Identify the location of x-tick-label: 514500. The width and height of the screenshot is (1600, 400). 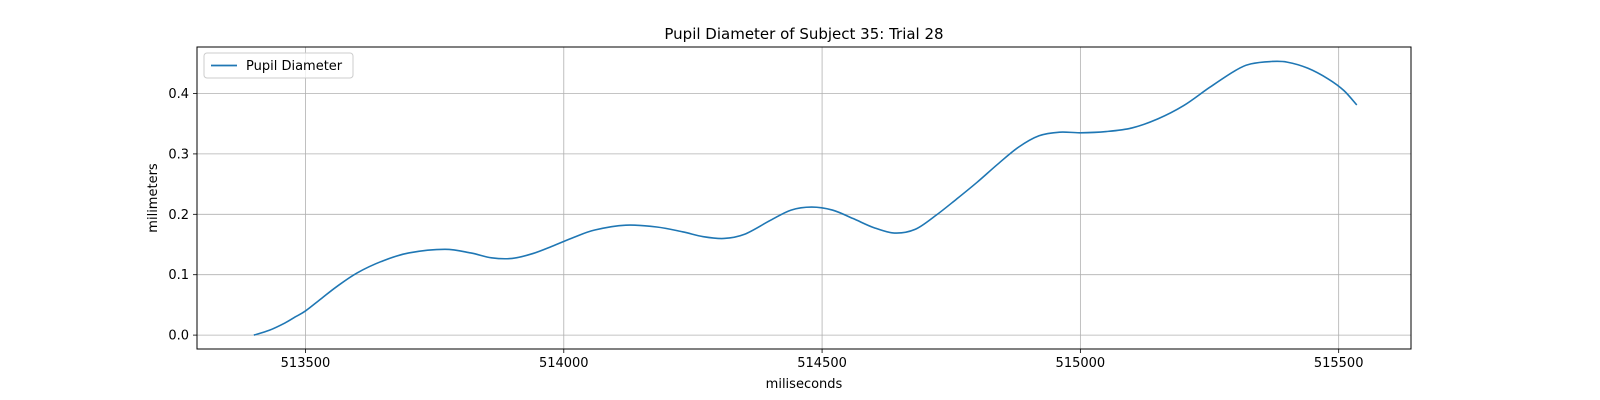
(822, 363).